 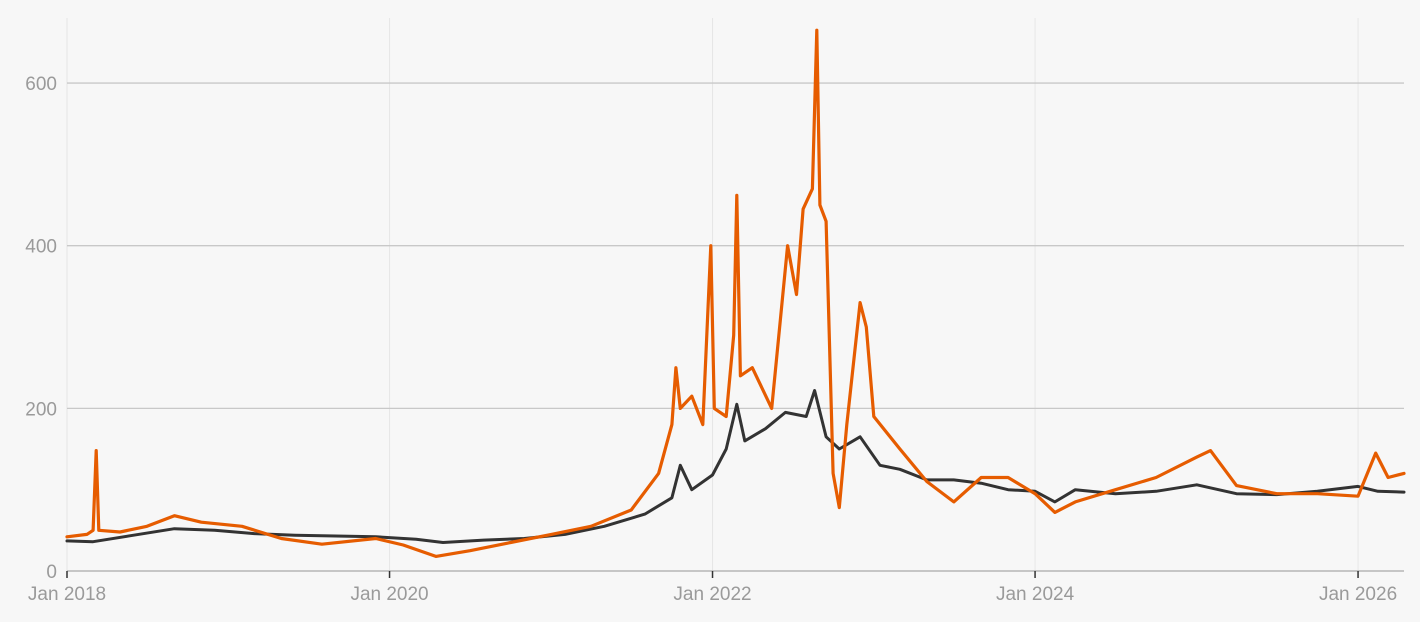 I want to click on y-tick-label: 200, so click(x=41, y=409).